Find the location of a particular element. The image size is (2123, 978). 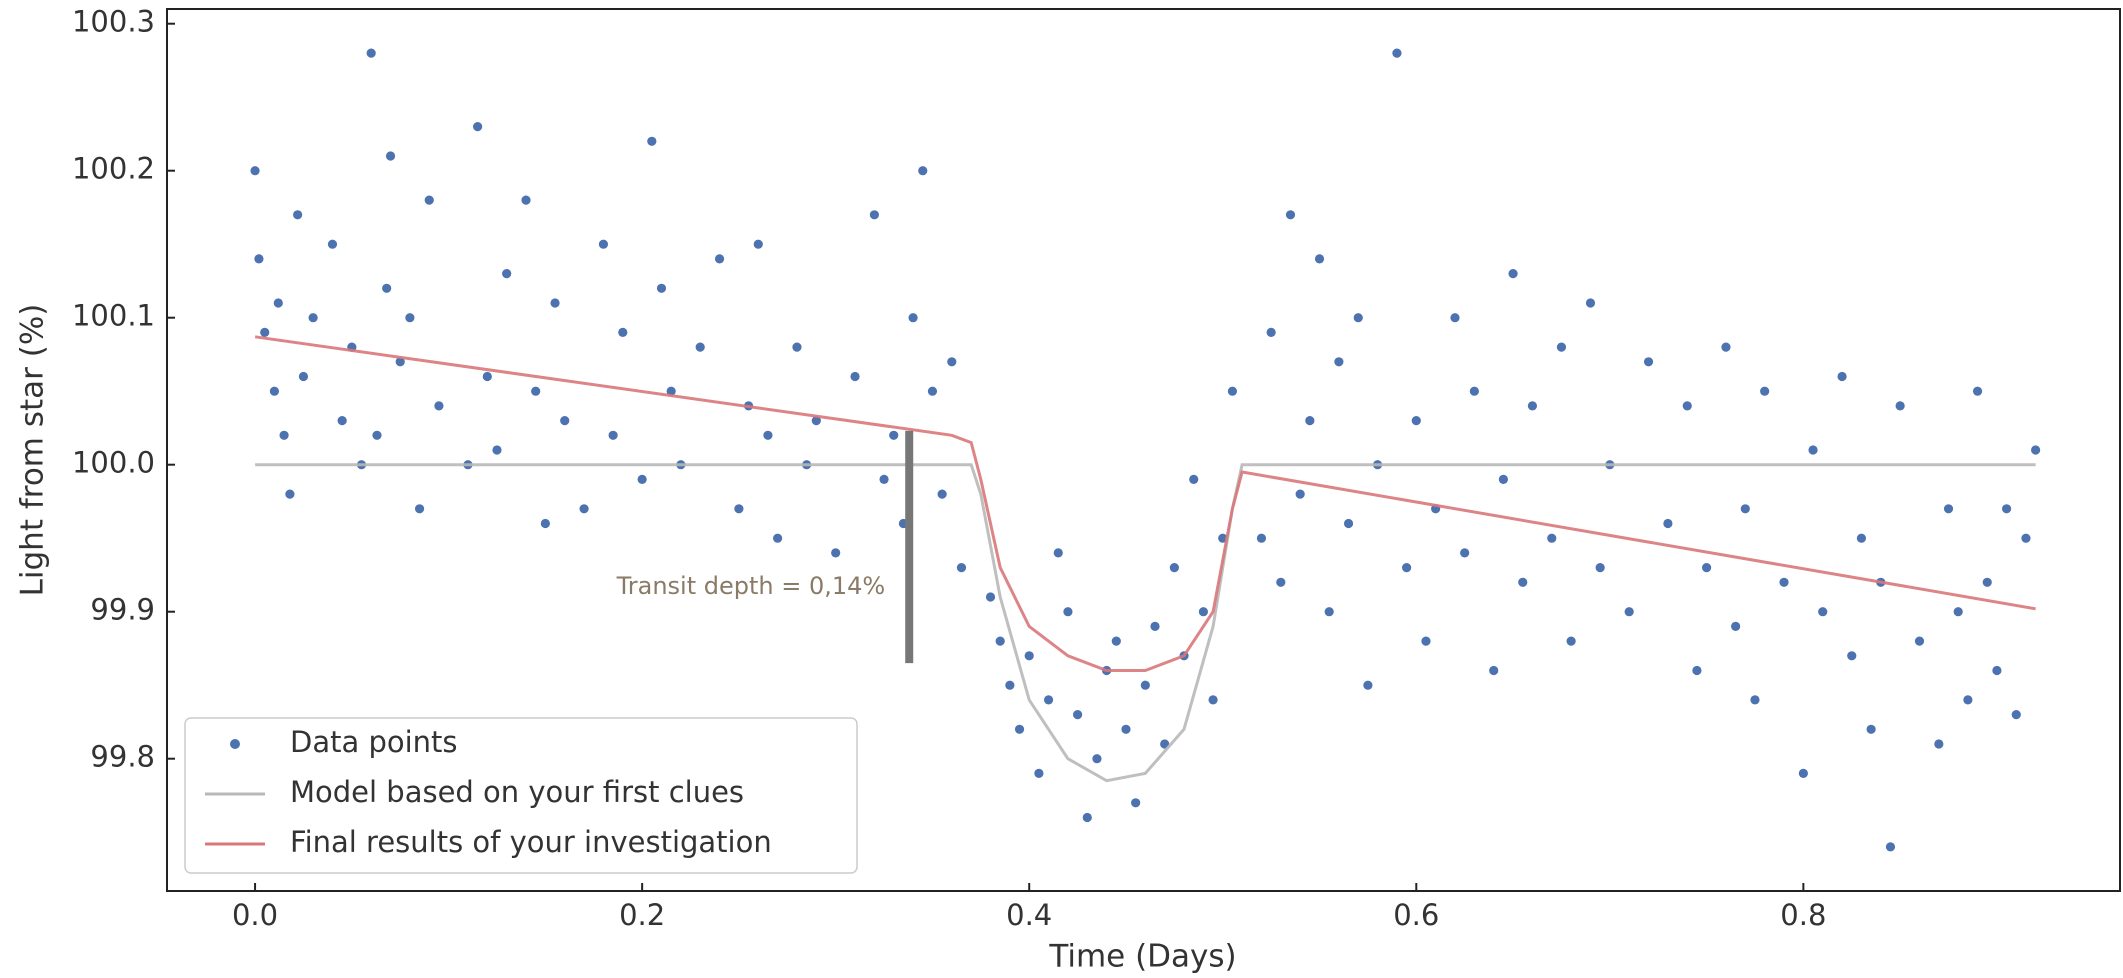

legend-label: Data points is located at coordinates (374, 742).